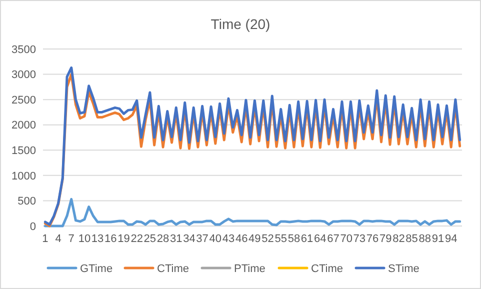  I want to click on chart-title: Time (20), so click(240, 24).